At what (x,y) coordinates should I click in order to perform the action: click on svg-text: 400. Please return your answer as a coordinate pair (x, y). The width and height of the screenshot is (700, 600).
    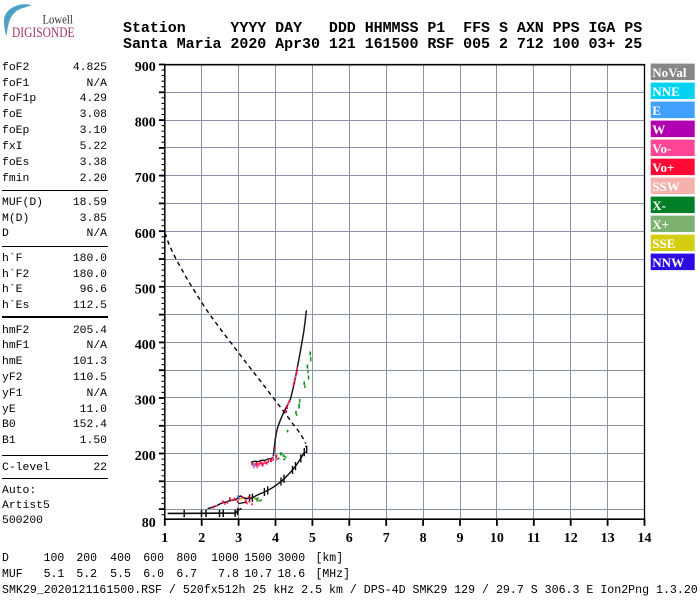
    Looking at the image, I should click on (145, 345).